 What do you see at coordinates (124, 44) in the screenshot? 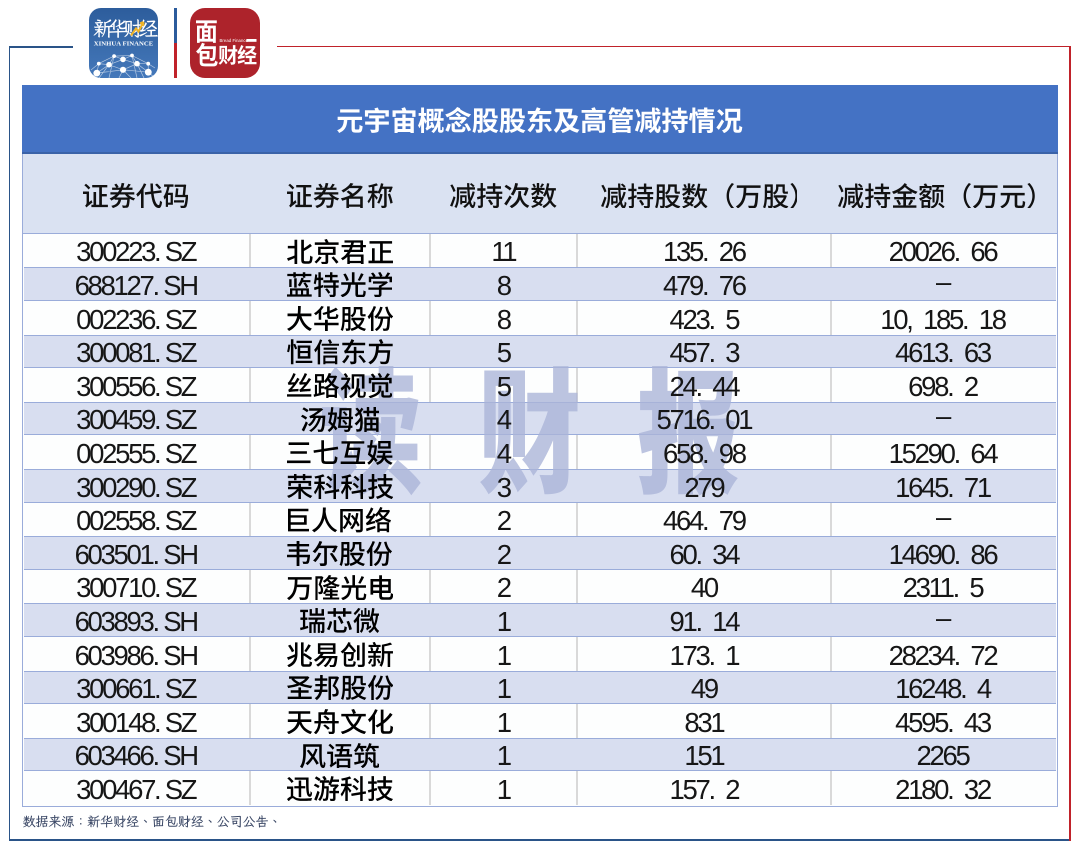
I see `svg-text: XINHUA FINANCE` at bounding box center [124, 44].